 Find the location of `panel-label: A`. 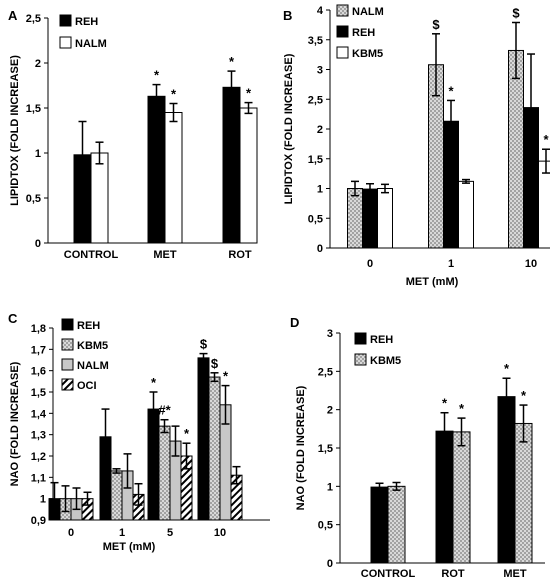

panel-label: A is located at coordinates (13, 15).